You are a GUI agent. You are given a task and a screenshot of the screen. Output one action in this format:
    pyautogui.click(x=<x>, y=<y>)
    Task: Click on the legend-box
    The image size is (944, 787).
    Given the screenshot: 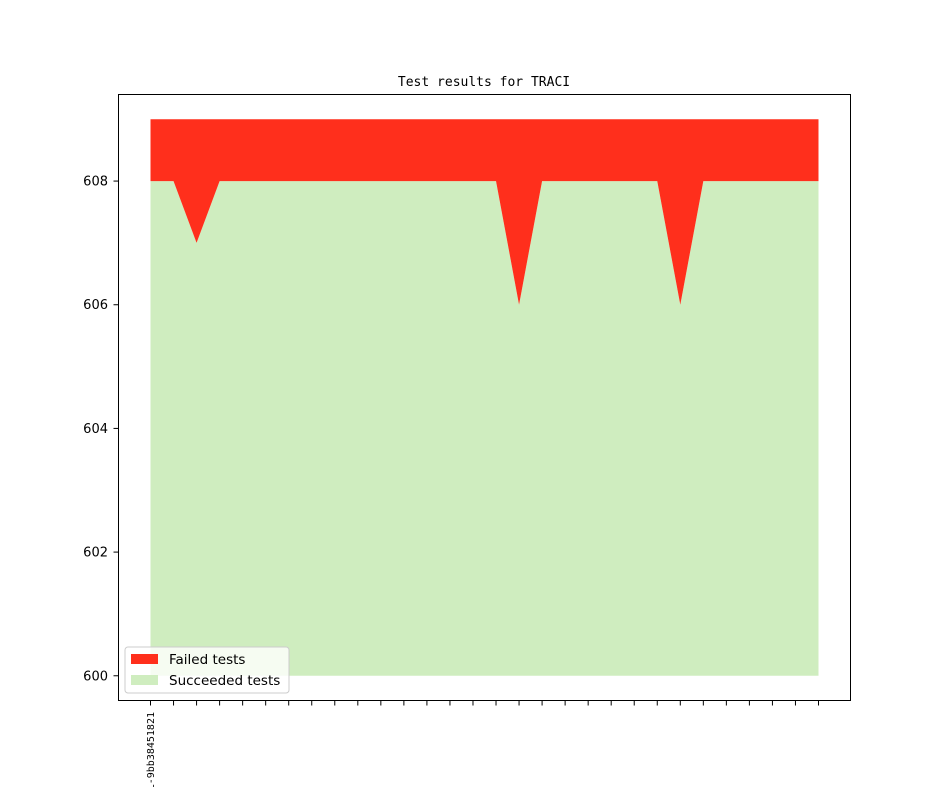 What is the action you would take?
    pyautogui.click(x=207, y=670)
    